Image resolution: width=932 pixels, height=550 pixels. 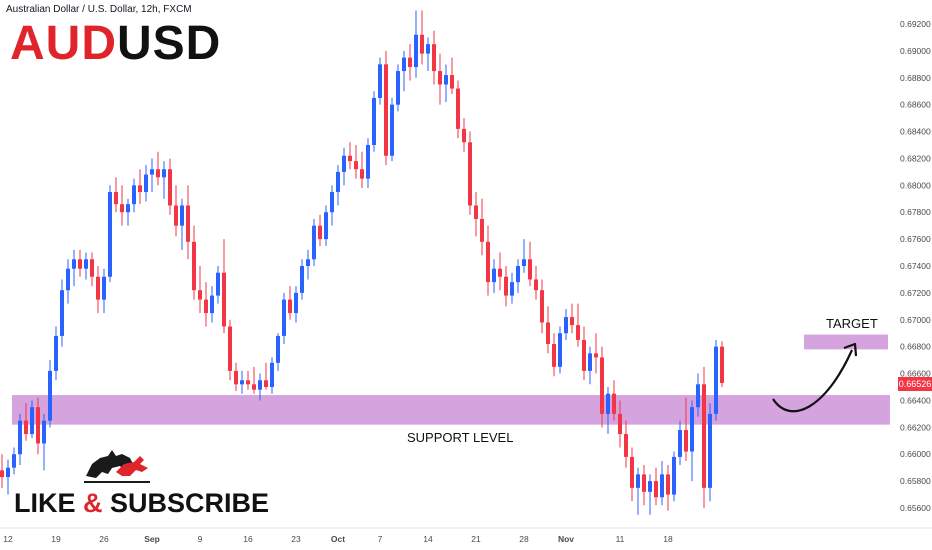 I want to click on target-zone, so click(x=846, y=342).